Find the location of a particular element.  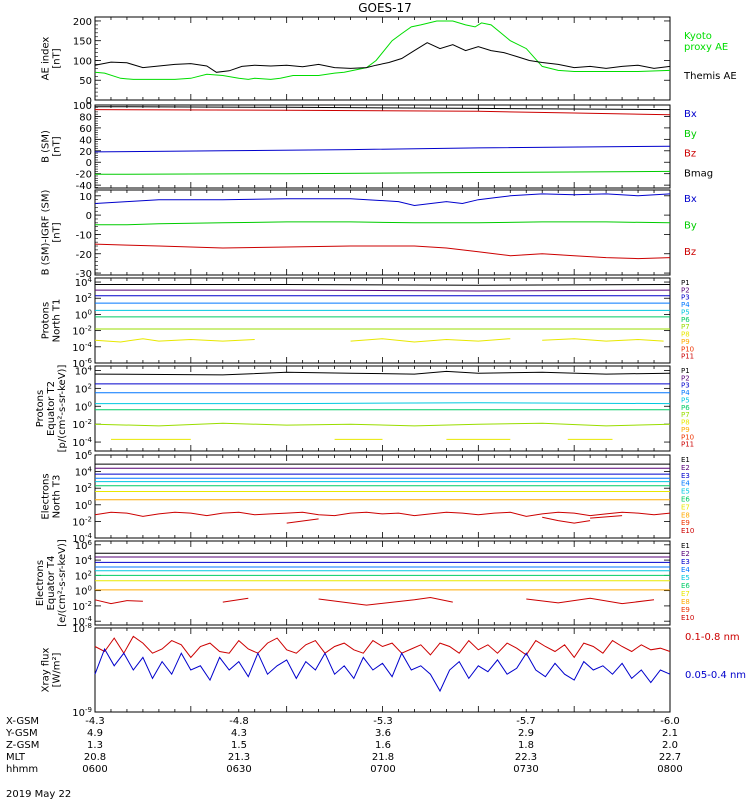

x-axis-value: 21.3 is located at coordinates (239, 757).